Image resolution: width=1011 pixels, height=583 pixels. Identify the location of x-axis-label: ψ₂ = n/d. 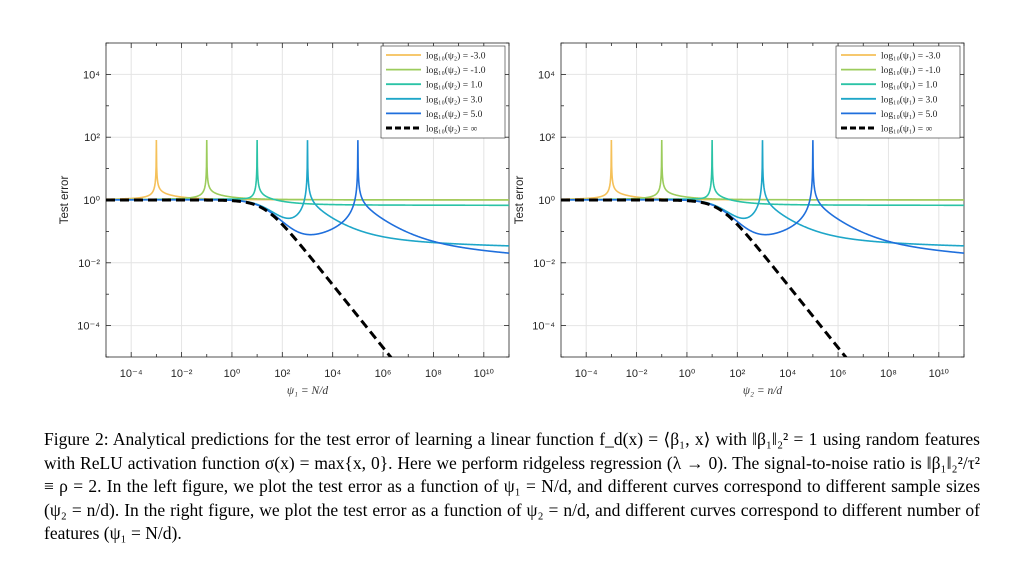
(763, 391).